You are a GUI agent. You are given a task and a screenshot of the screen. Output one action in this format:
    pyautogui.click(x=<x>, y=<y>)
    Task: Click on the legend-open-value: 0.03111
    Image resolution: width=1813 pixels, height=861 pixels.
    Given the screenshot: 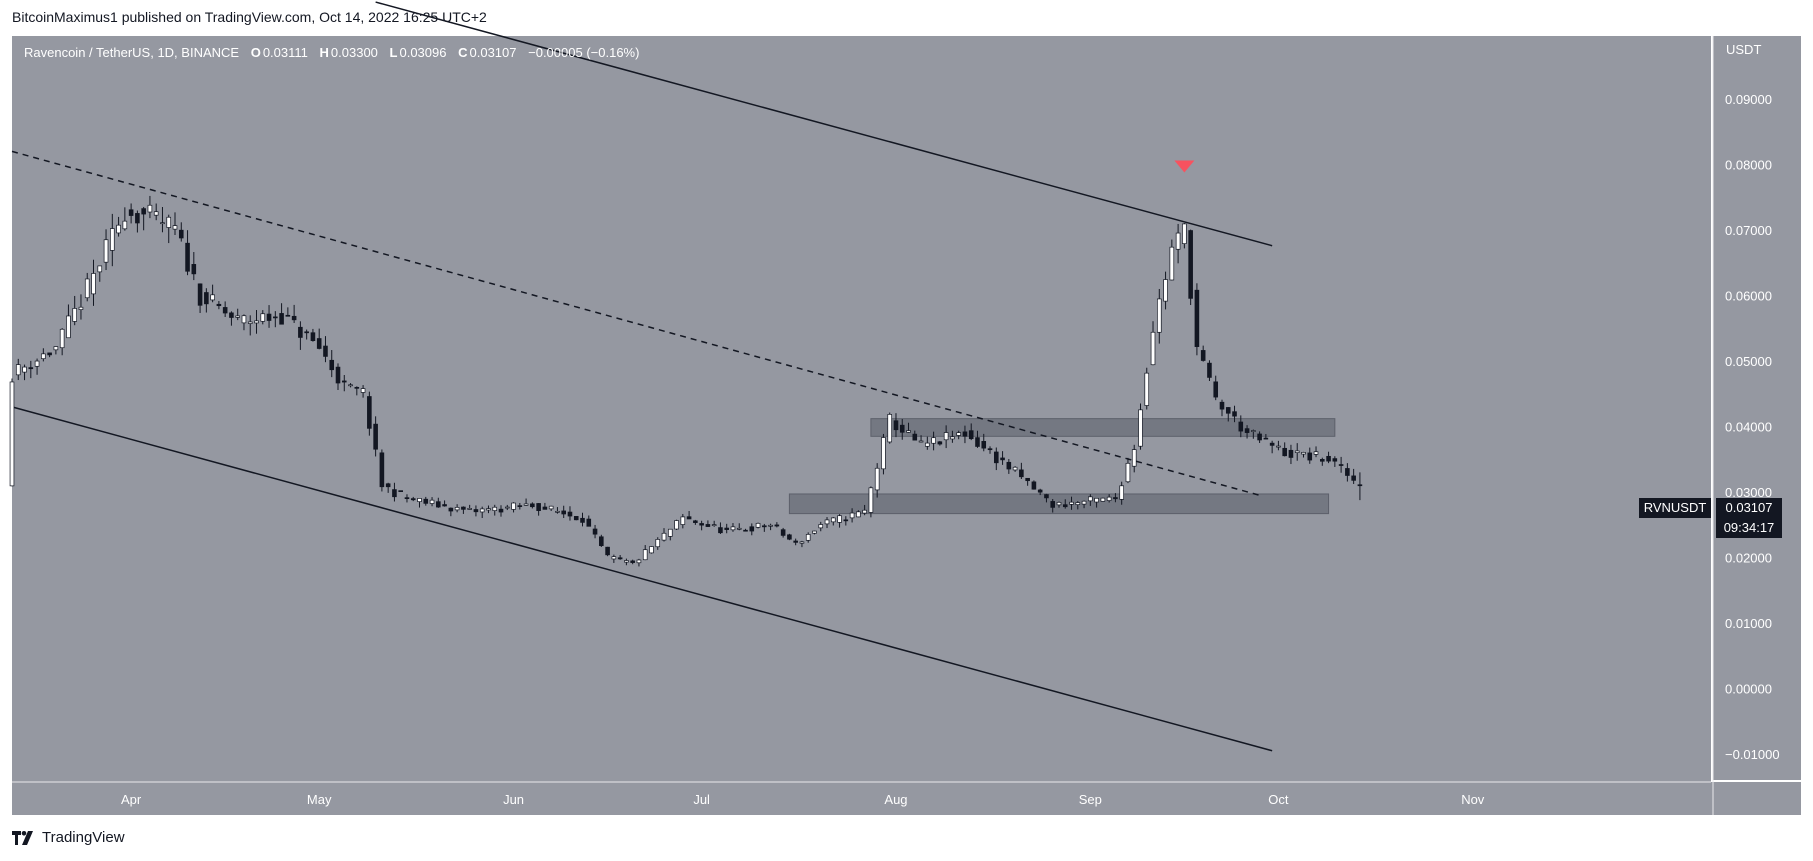 What is the action you would take?
    pyautogui.click(x=285, y=52)
    